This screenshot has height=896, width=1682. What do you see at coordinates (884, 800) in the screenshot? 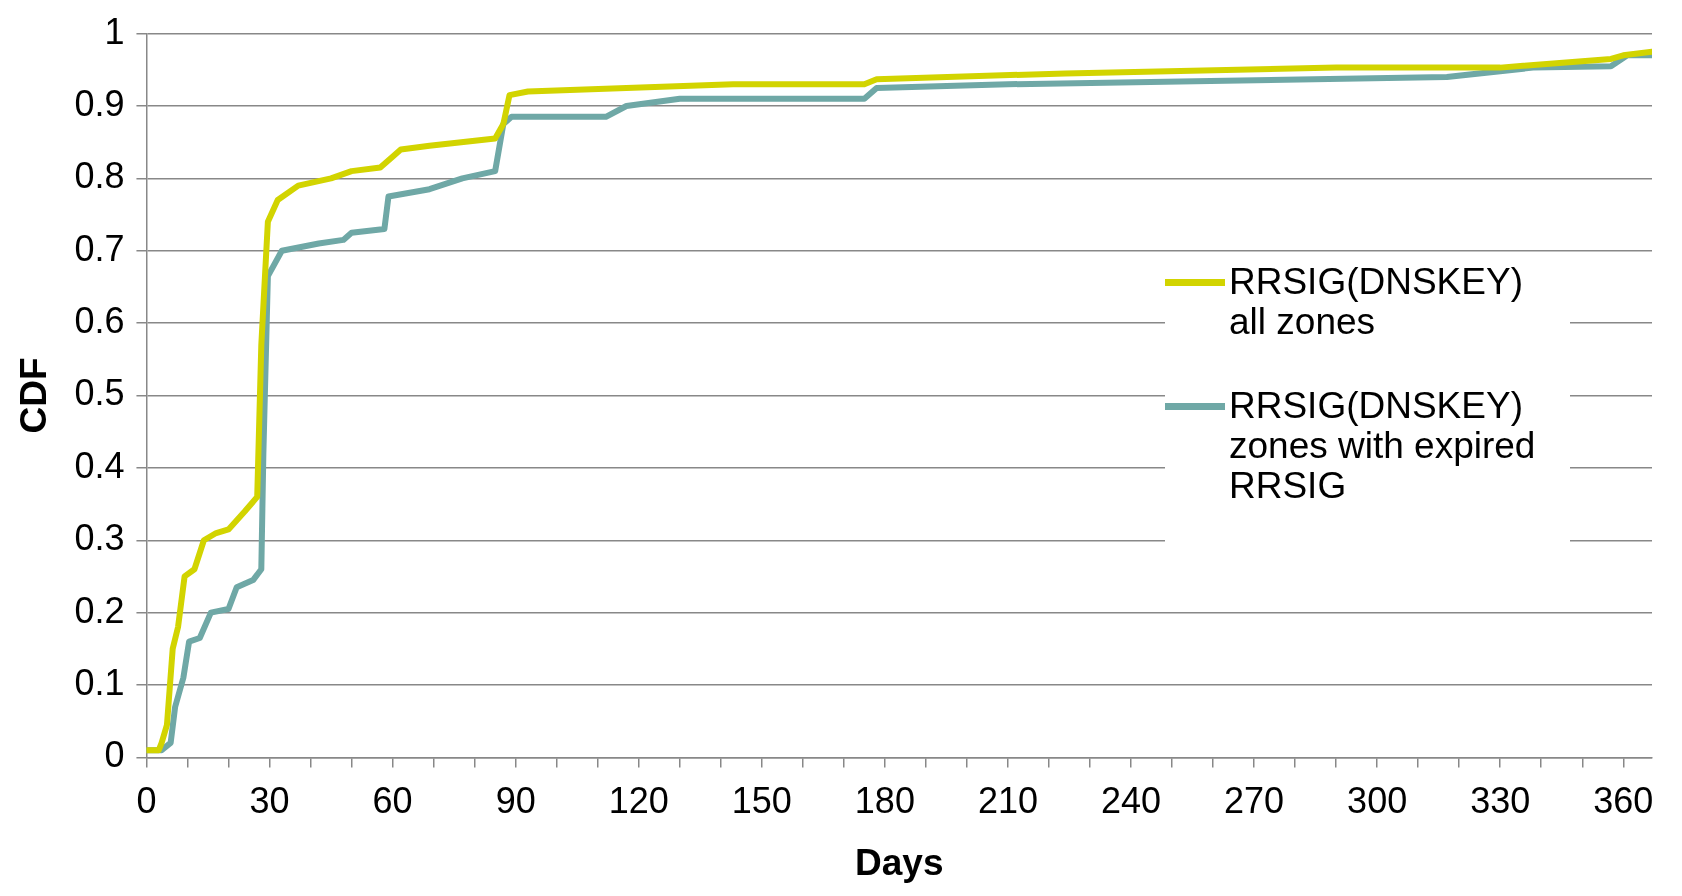
I see `x-tick-label: 180` at bounding box center [884, 800].